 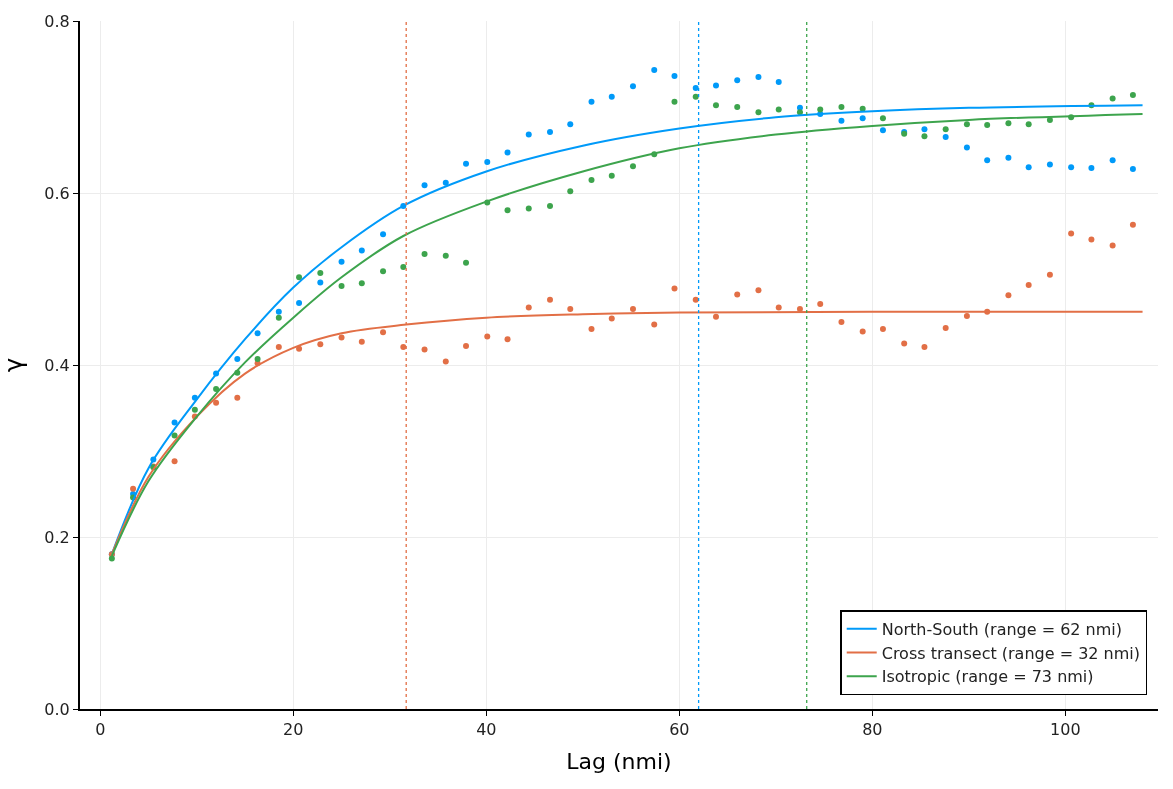 What do you see at coordinates (486, 730) in the screenshot?
I see `x-tick-label: 40` at bounding box center [486, 730].